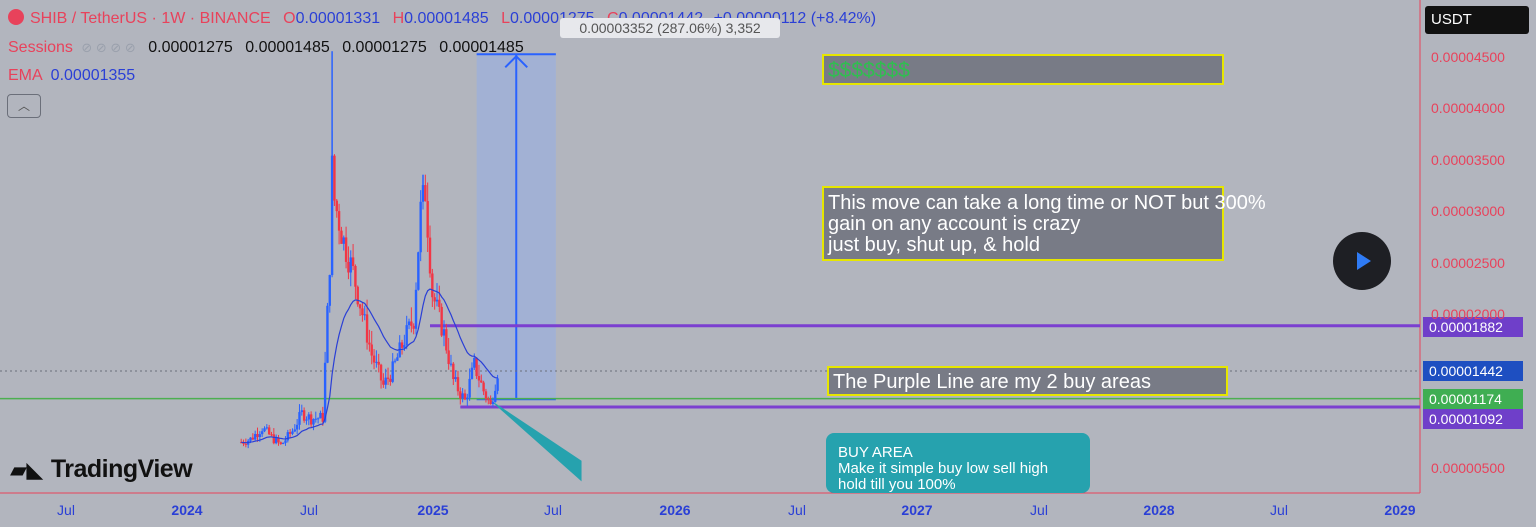 This screenshot has height=527, width=1536. What do you see at coordinates (1473, 419) in the screenshot?
I see `lower-buy-line-badge: 0.00001092` at bounding box center [1473, 419].